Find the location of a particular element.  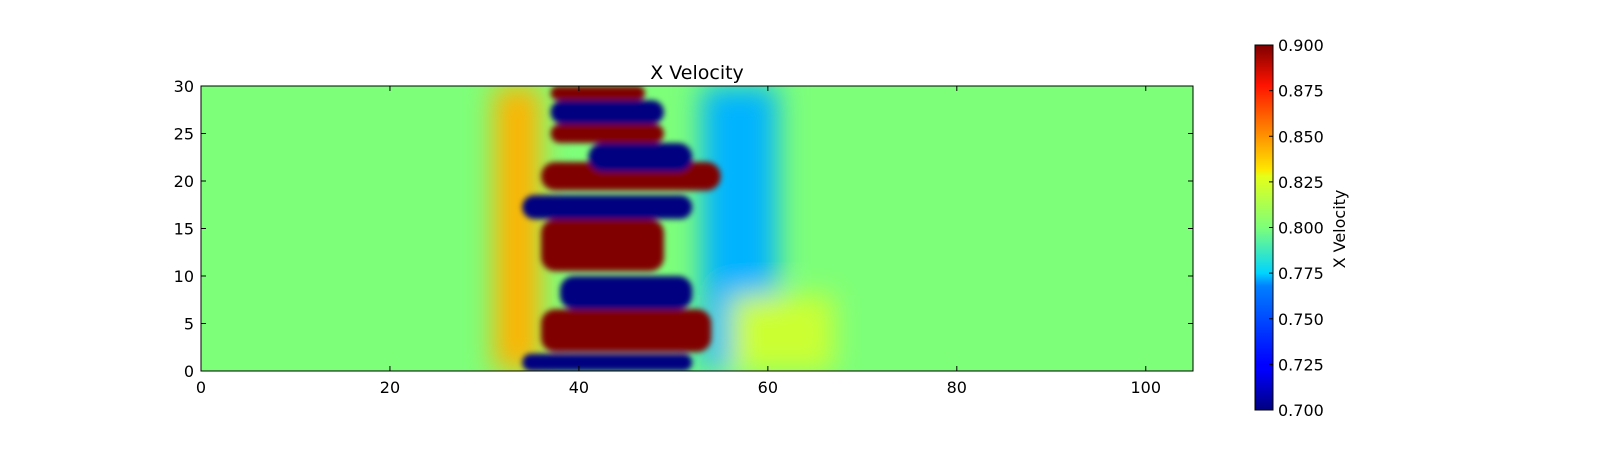

wake-glow-layer is located at coordinates (663, 228).